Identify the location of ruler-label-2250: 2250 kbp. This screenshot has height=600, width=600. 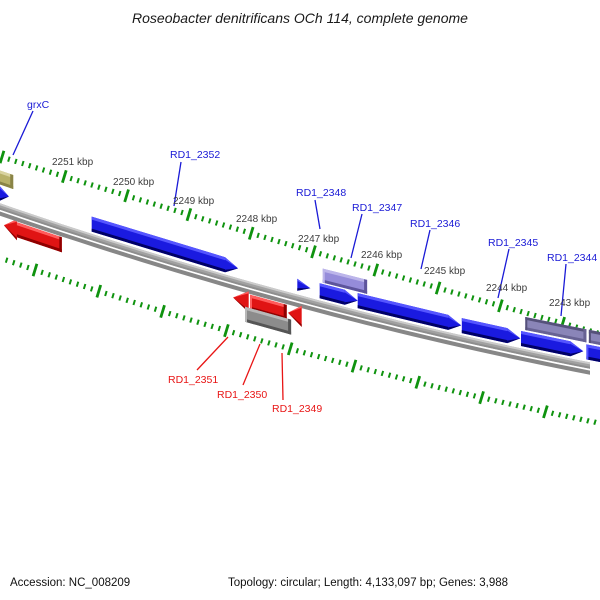
(134, 182).